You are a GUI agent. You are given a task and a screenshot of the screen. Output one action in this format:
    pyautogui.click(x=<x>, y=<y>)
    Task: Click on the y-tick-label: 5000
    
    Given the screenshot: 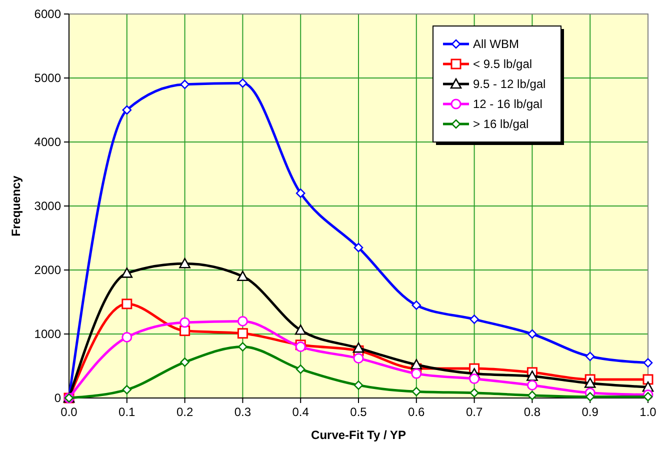 What is the action you would take?
    pyautogui.click(x=48, y=78)
    